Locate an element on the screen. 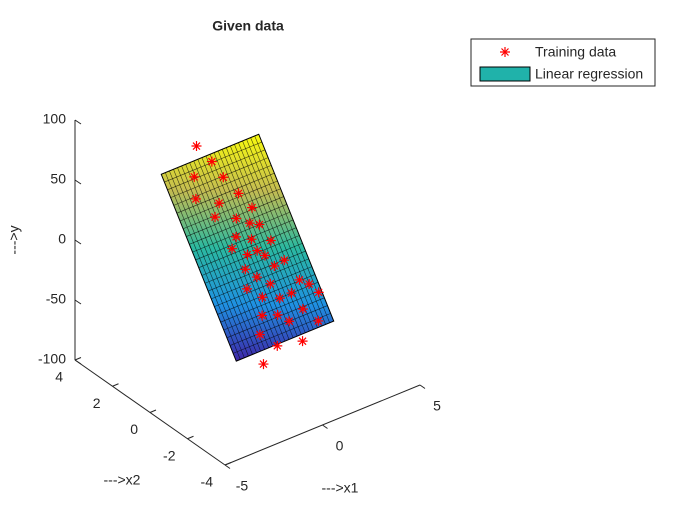 This screenshot has height=530, width=700. legend-label: Training data is located at coordinates (575, 52).